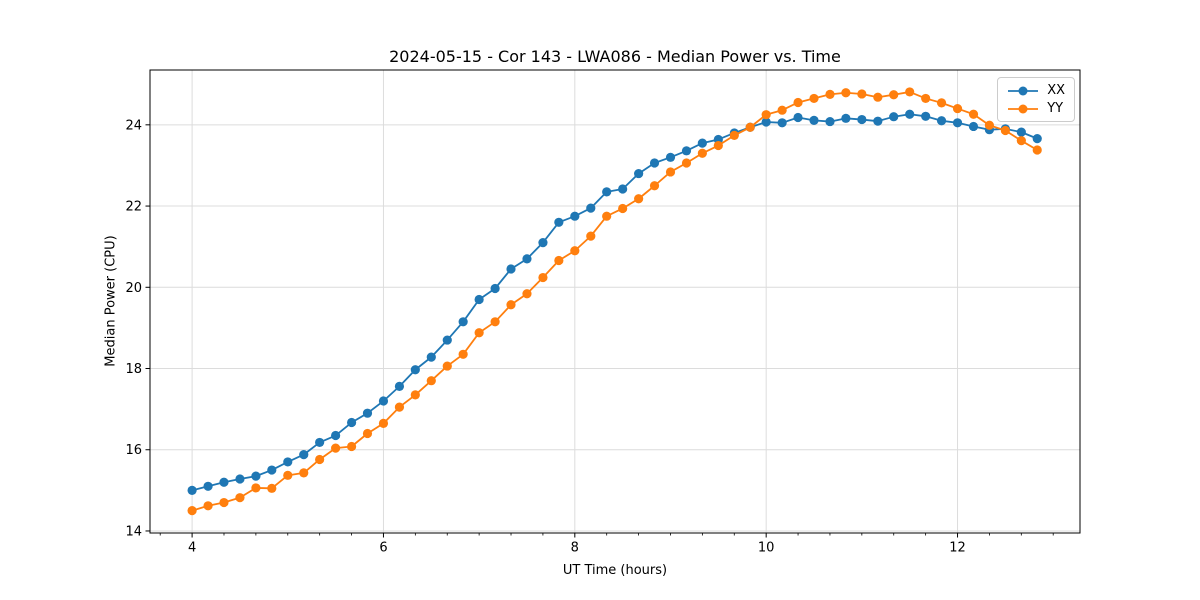  Describe the element at coordinates (1055, 108) in the screenshot. I see `legend-label-yy: YY` at that location.